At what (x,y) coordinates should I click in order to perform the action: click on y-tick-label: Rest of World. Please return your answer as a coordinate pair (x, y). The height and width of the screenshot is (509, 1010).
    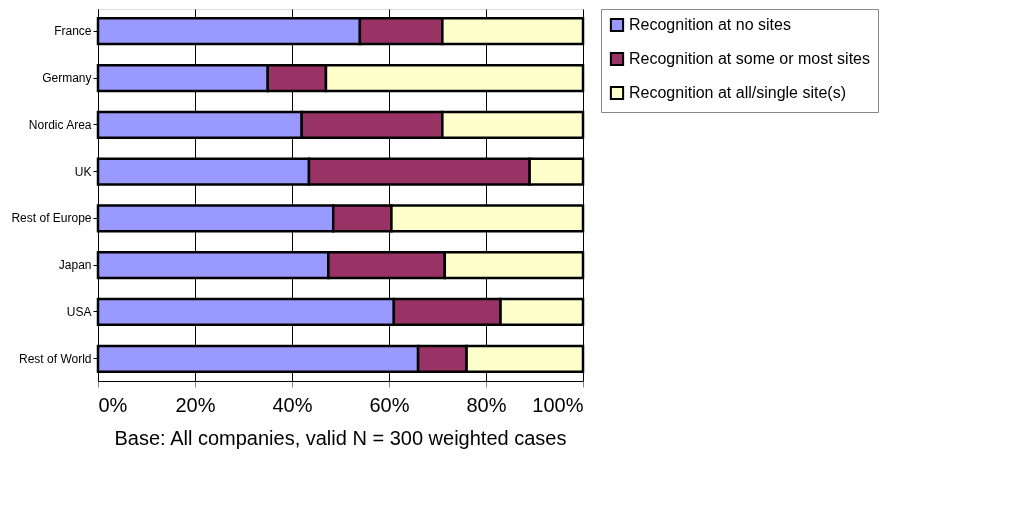
    Looking at the image, I should click on (55, 358).